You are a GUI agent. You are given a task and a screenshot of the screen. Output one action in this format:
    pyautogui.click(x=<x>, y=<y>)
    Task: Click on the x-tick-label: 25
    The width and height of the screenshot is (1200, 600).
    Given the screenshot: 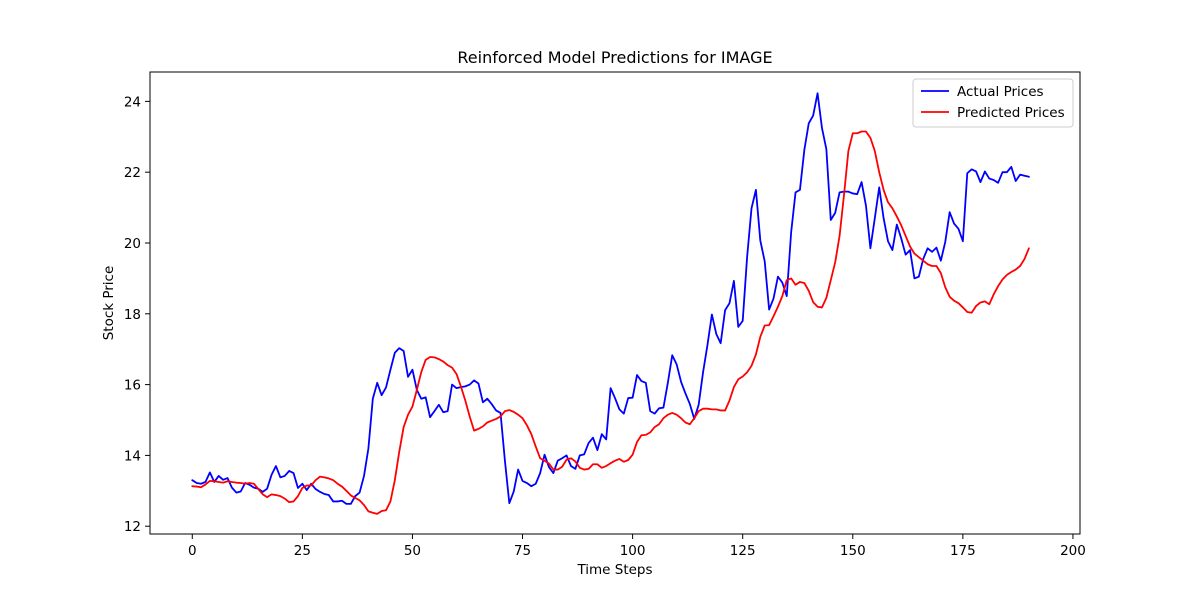 What is the action you would take?
    pyautogui.click(x=302, y=551)
    